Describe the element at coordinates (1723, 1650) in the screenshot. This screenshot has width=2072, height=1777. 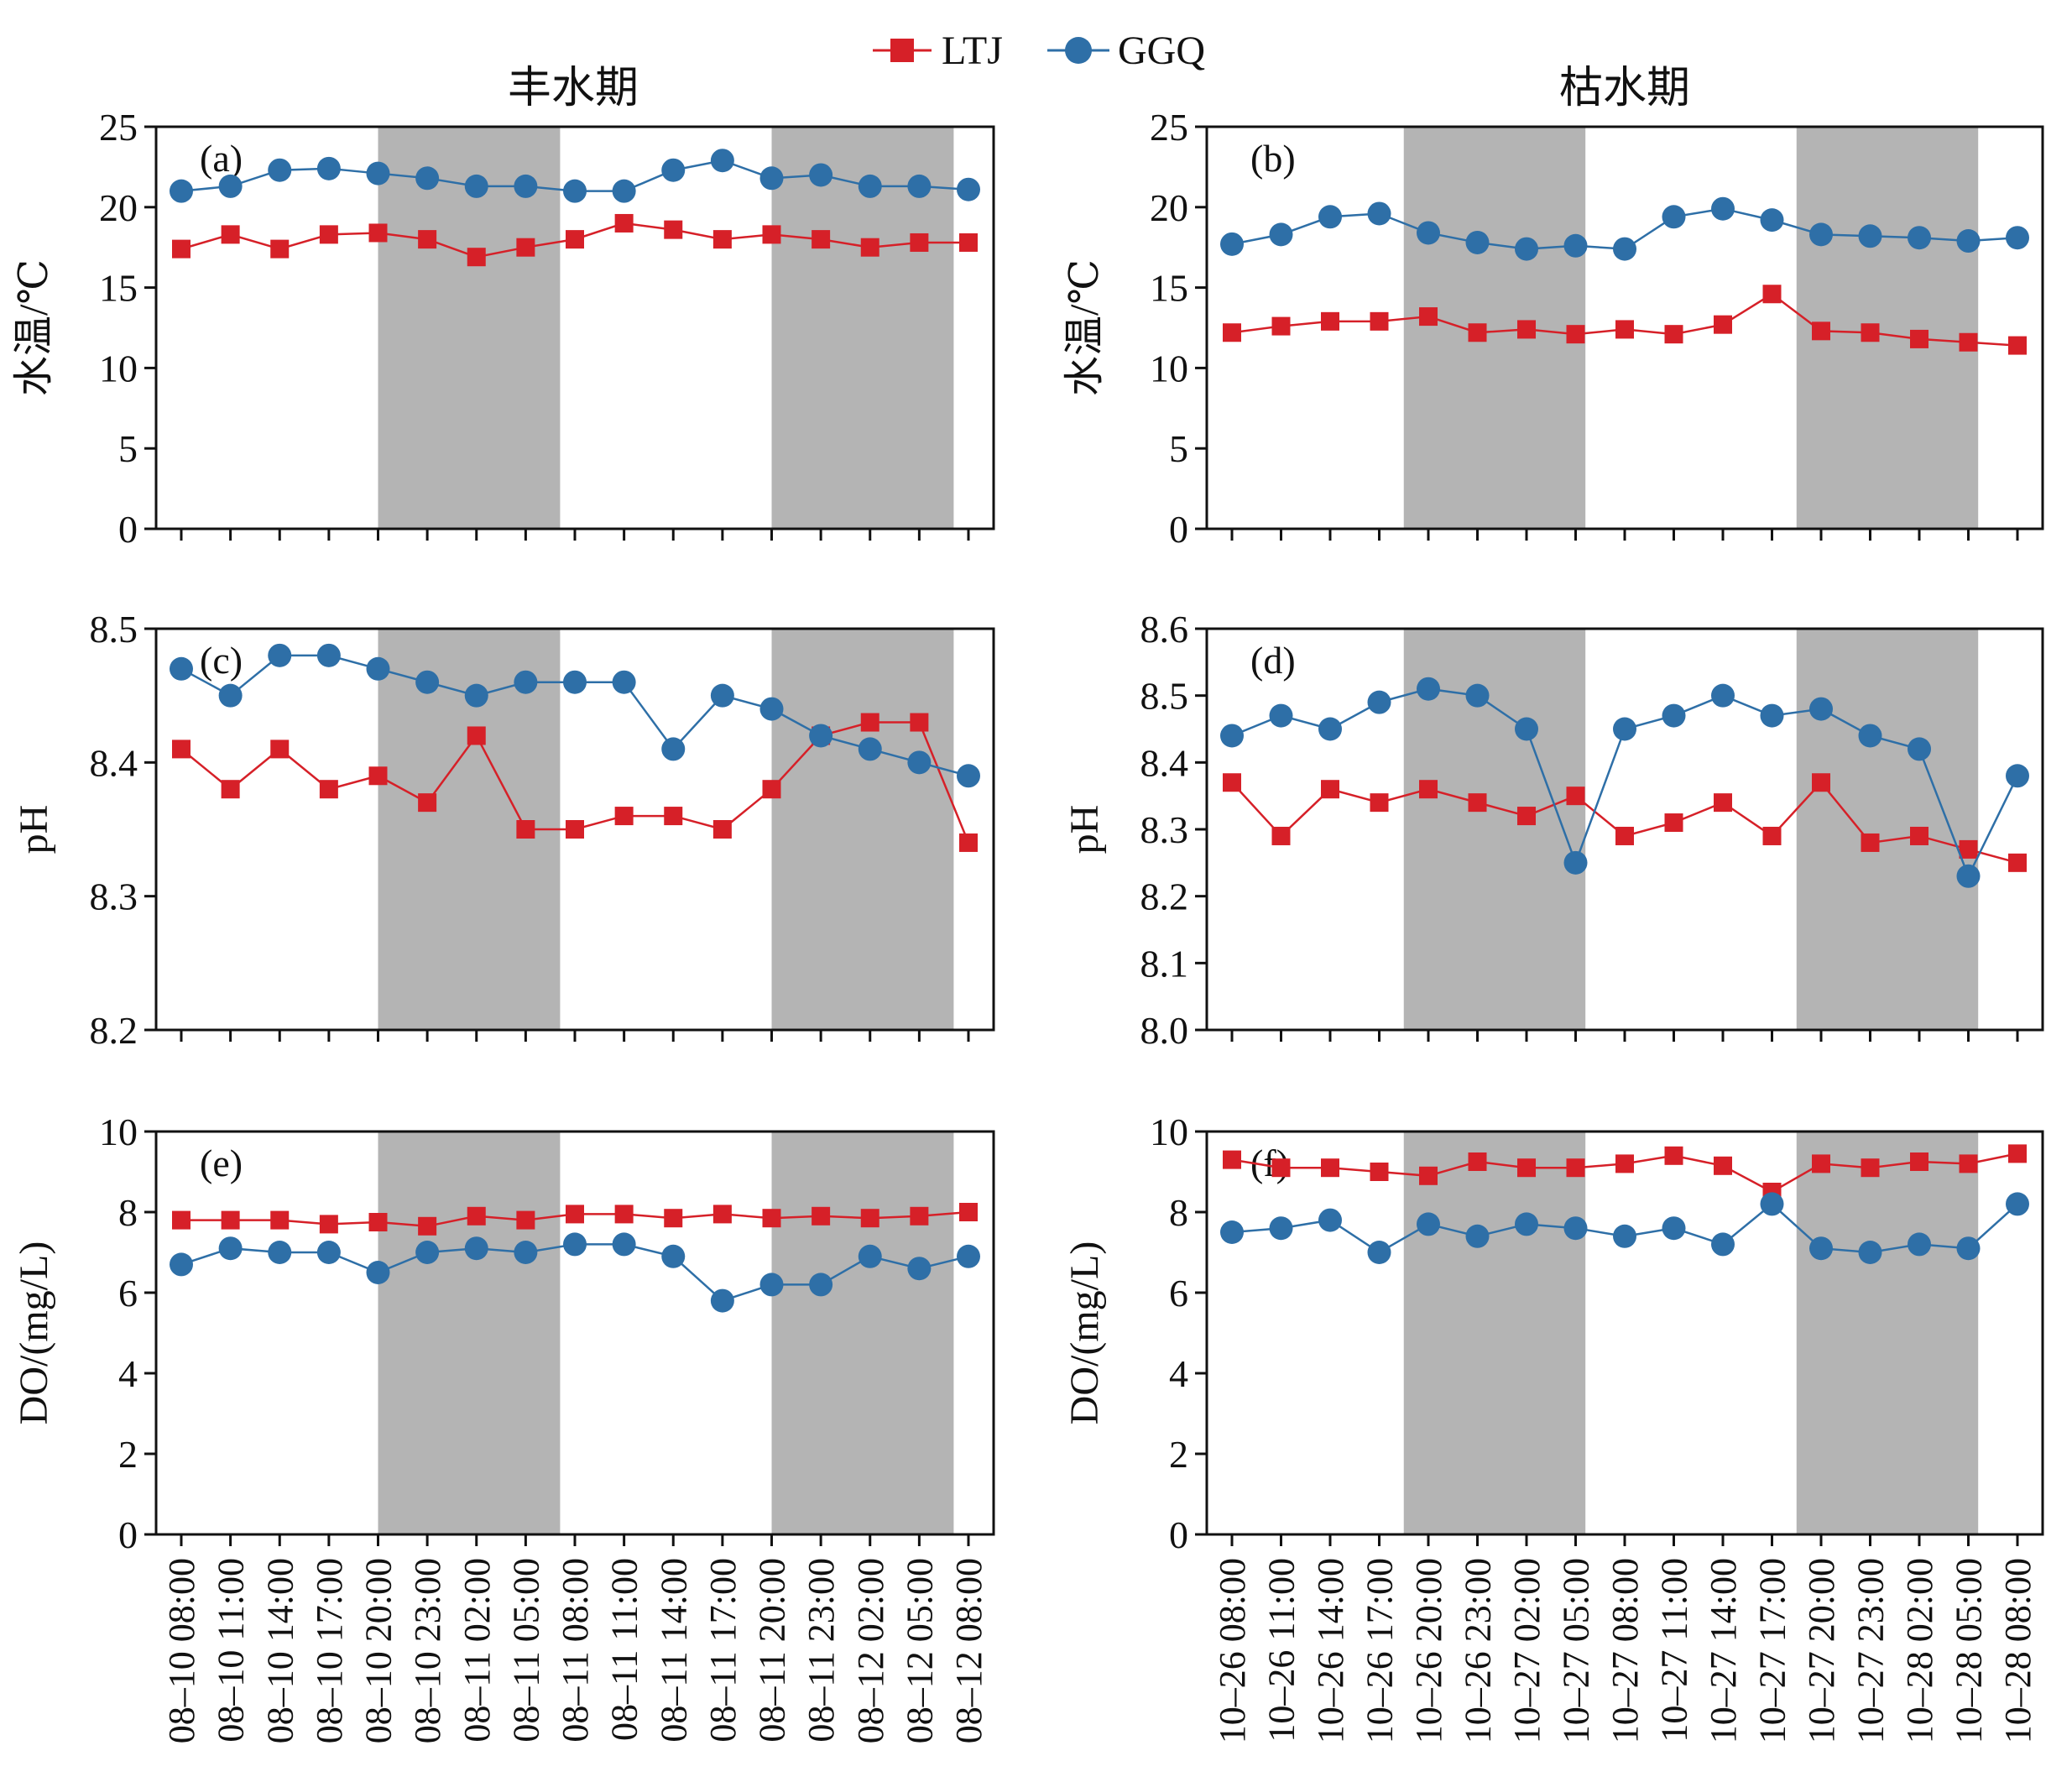
I see `x-tick-label: 10–27 14:00` at that location.